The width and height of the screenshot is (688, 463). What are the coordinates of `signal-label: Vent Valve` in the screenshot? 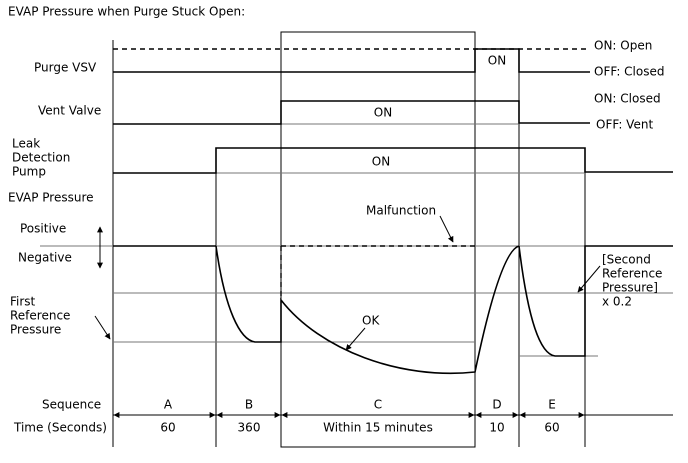 It's located at (69, 111).